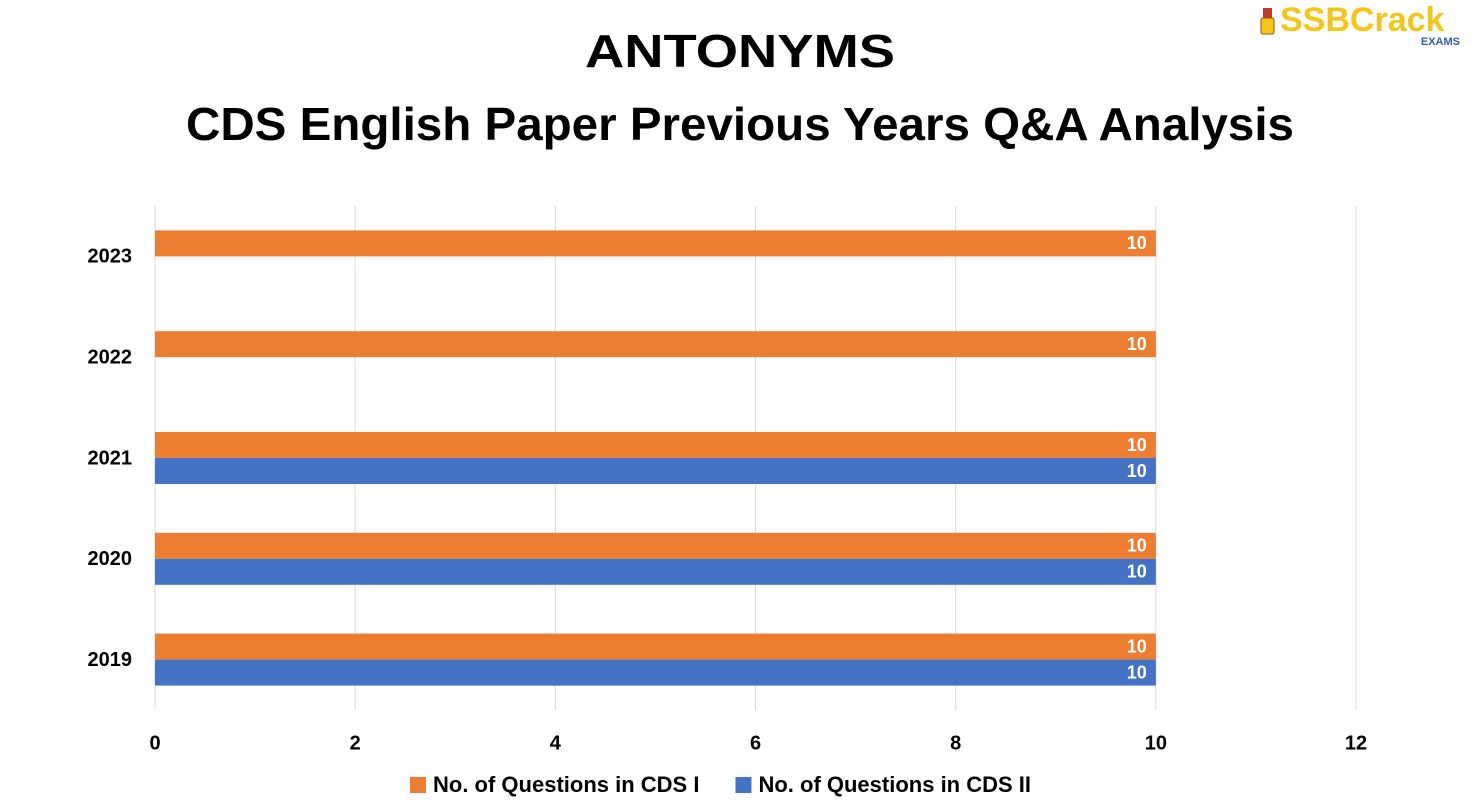  Describe the element at coordinates (110, 458) in the screenshot. I see `y-tick-label: 2021` at that location.